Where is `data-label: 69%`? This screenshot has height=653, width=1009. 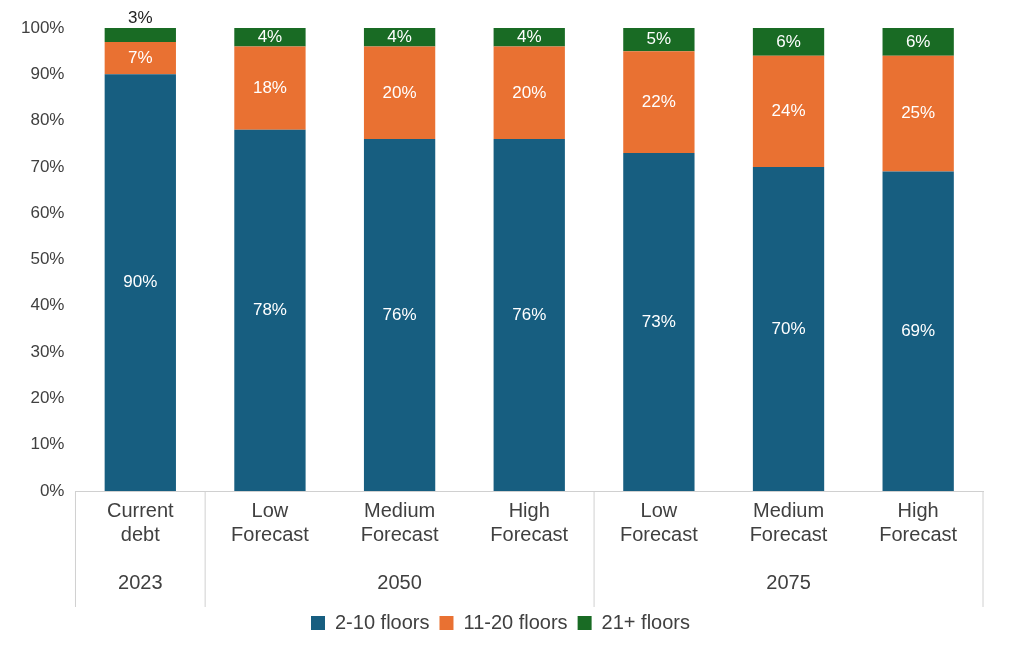
data-label: 69% is located at coordinates (918, 330).